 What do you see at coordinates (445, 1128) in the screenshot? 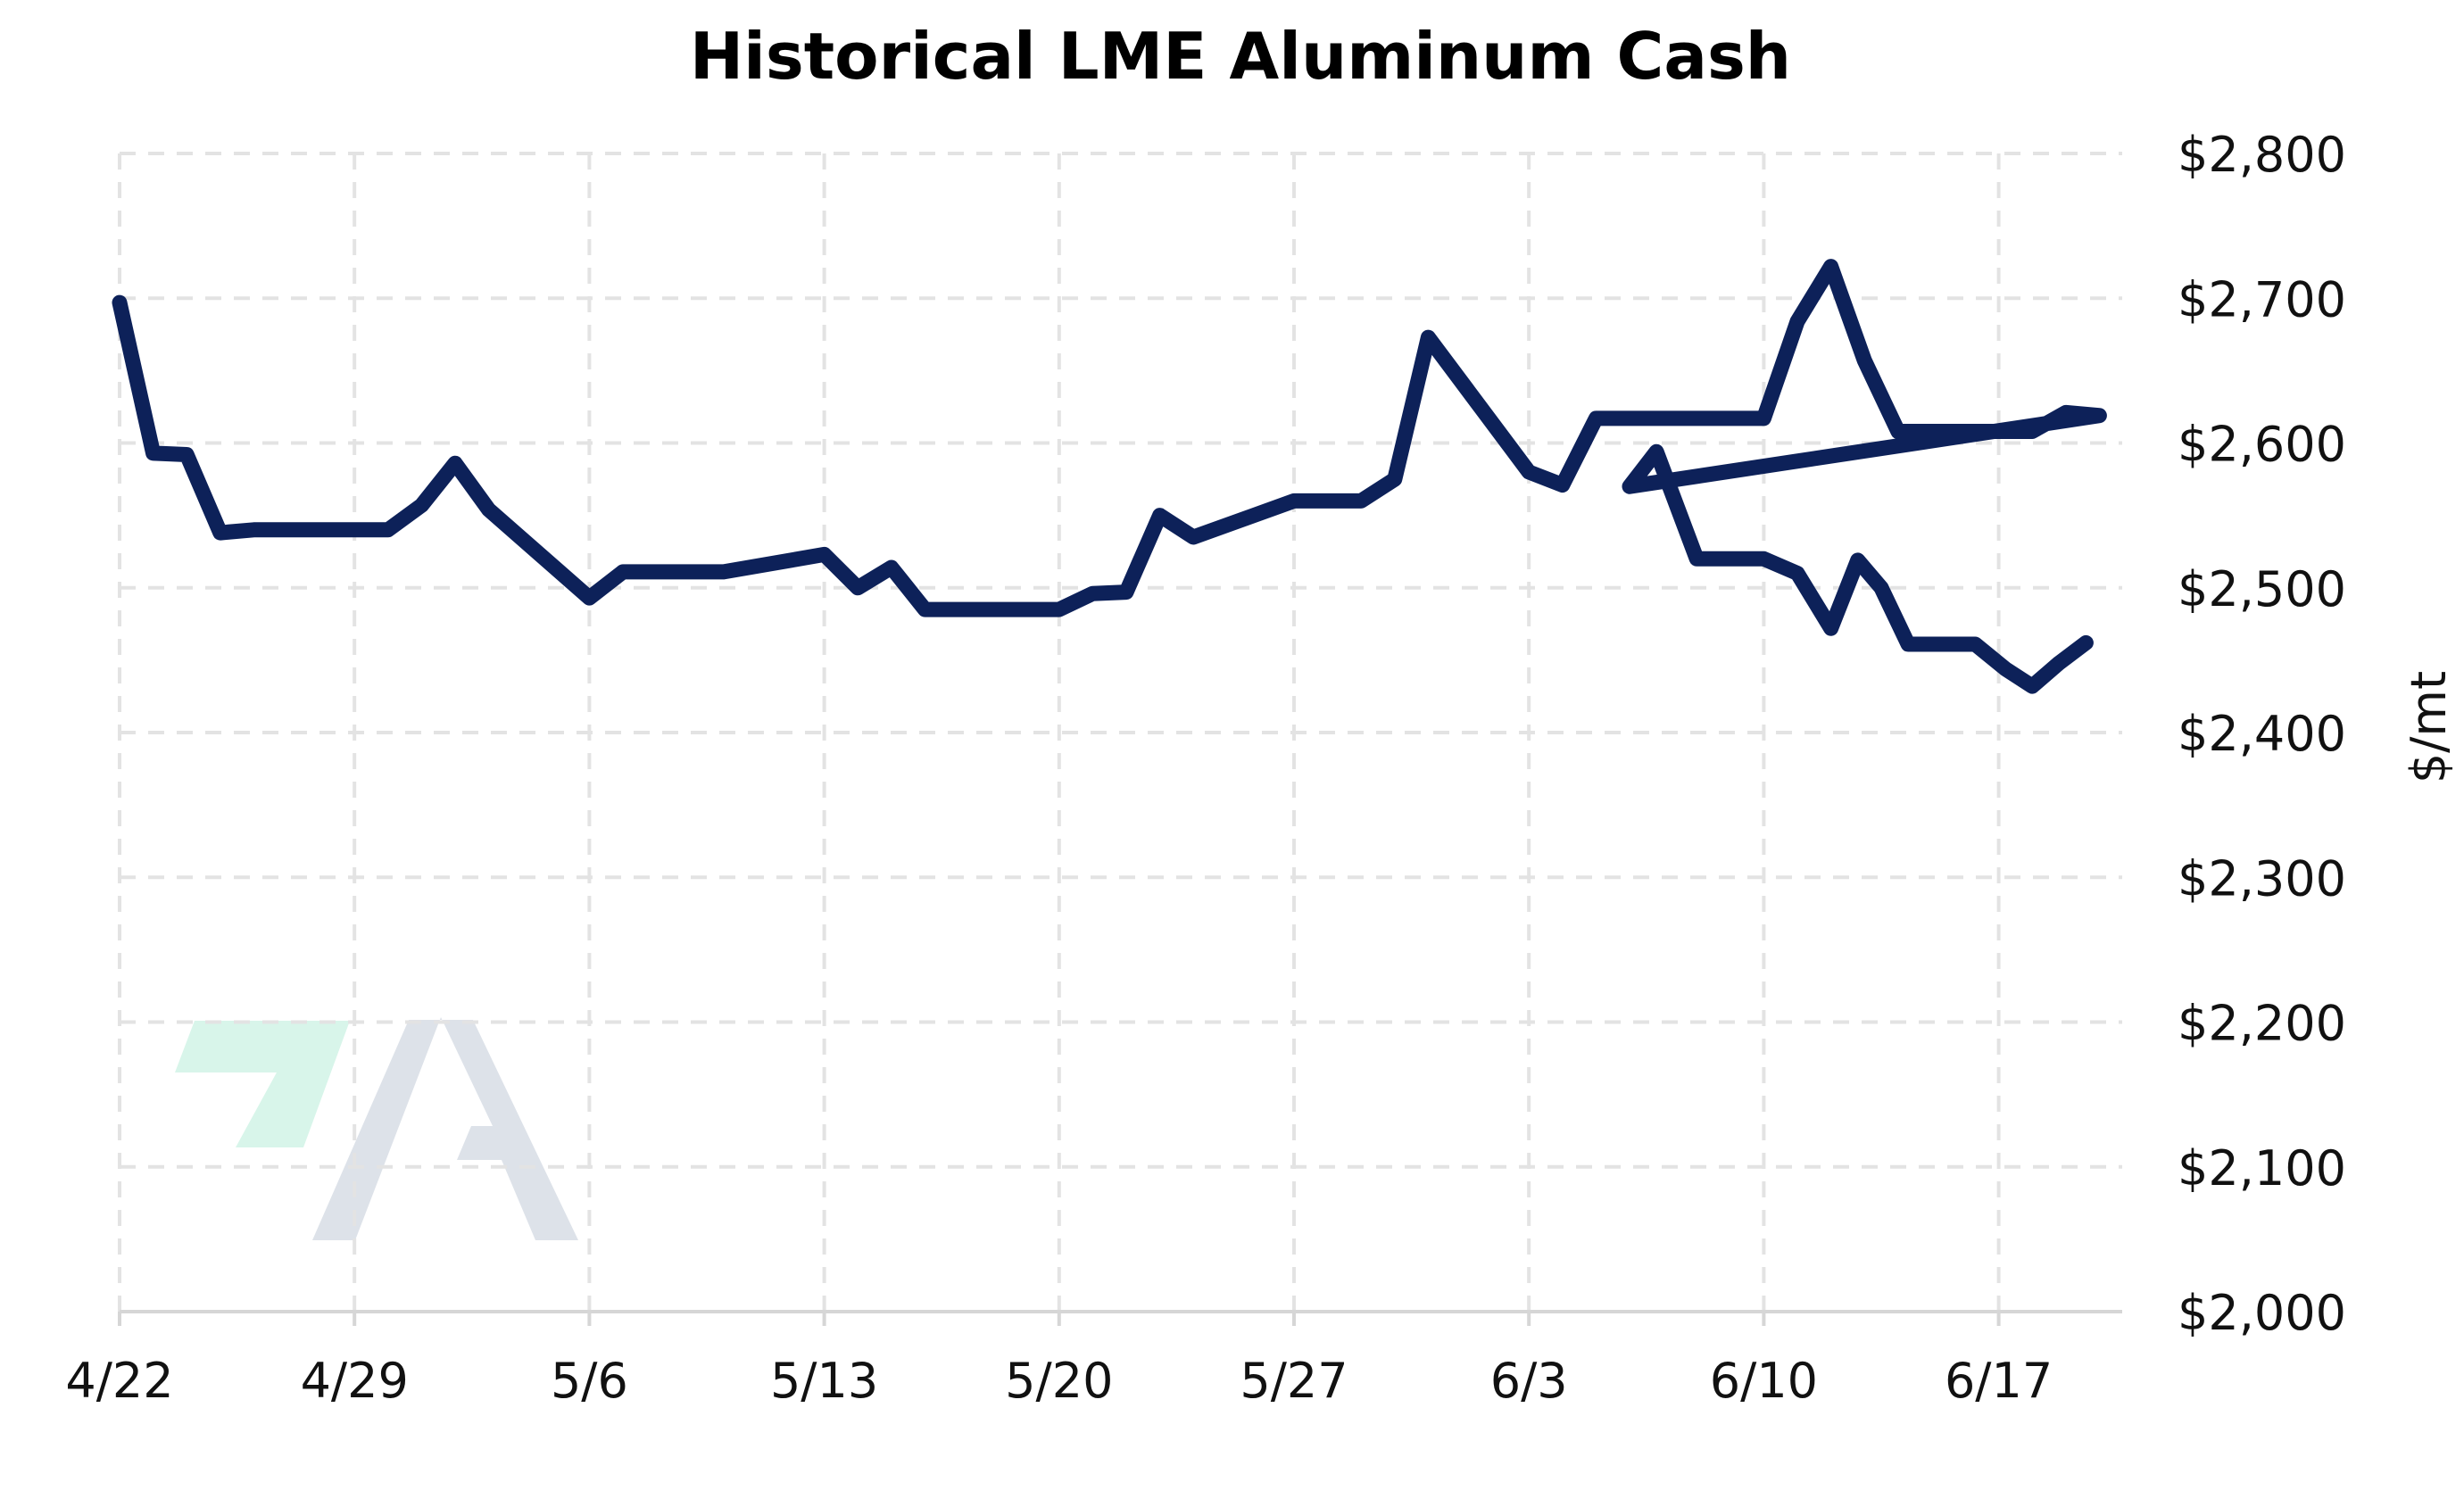
I see `logo-mark-grey` at bounding box center [445, 1128].